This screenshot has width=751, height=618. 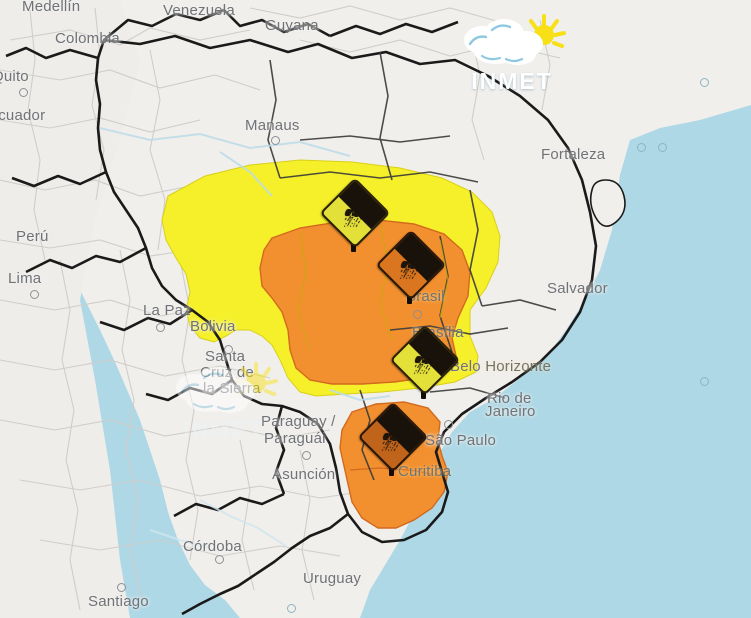 What do you see at coordinates (218, 524) in the screenshot?
I see `rivers-south` at bounding box center [218, 524].